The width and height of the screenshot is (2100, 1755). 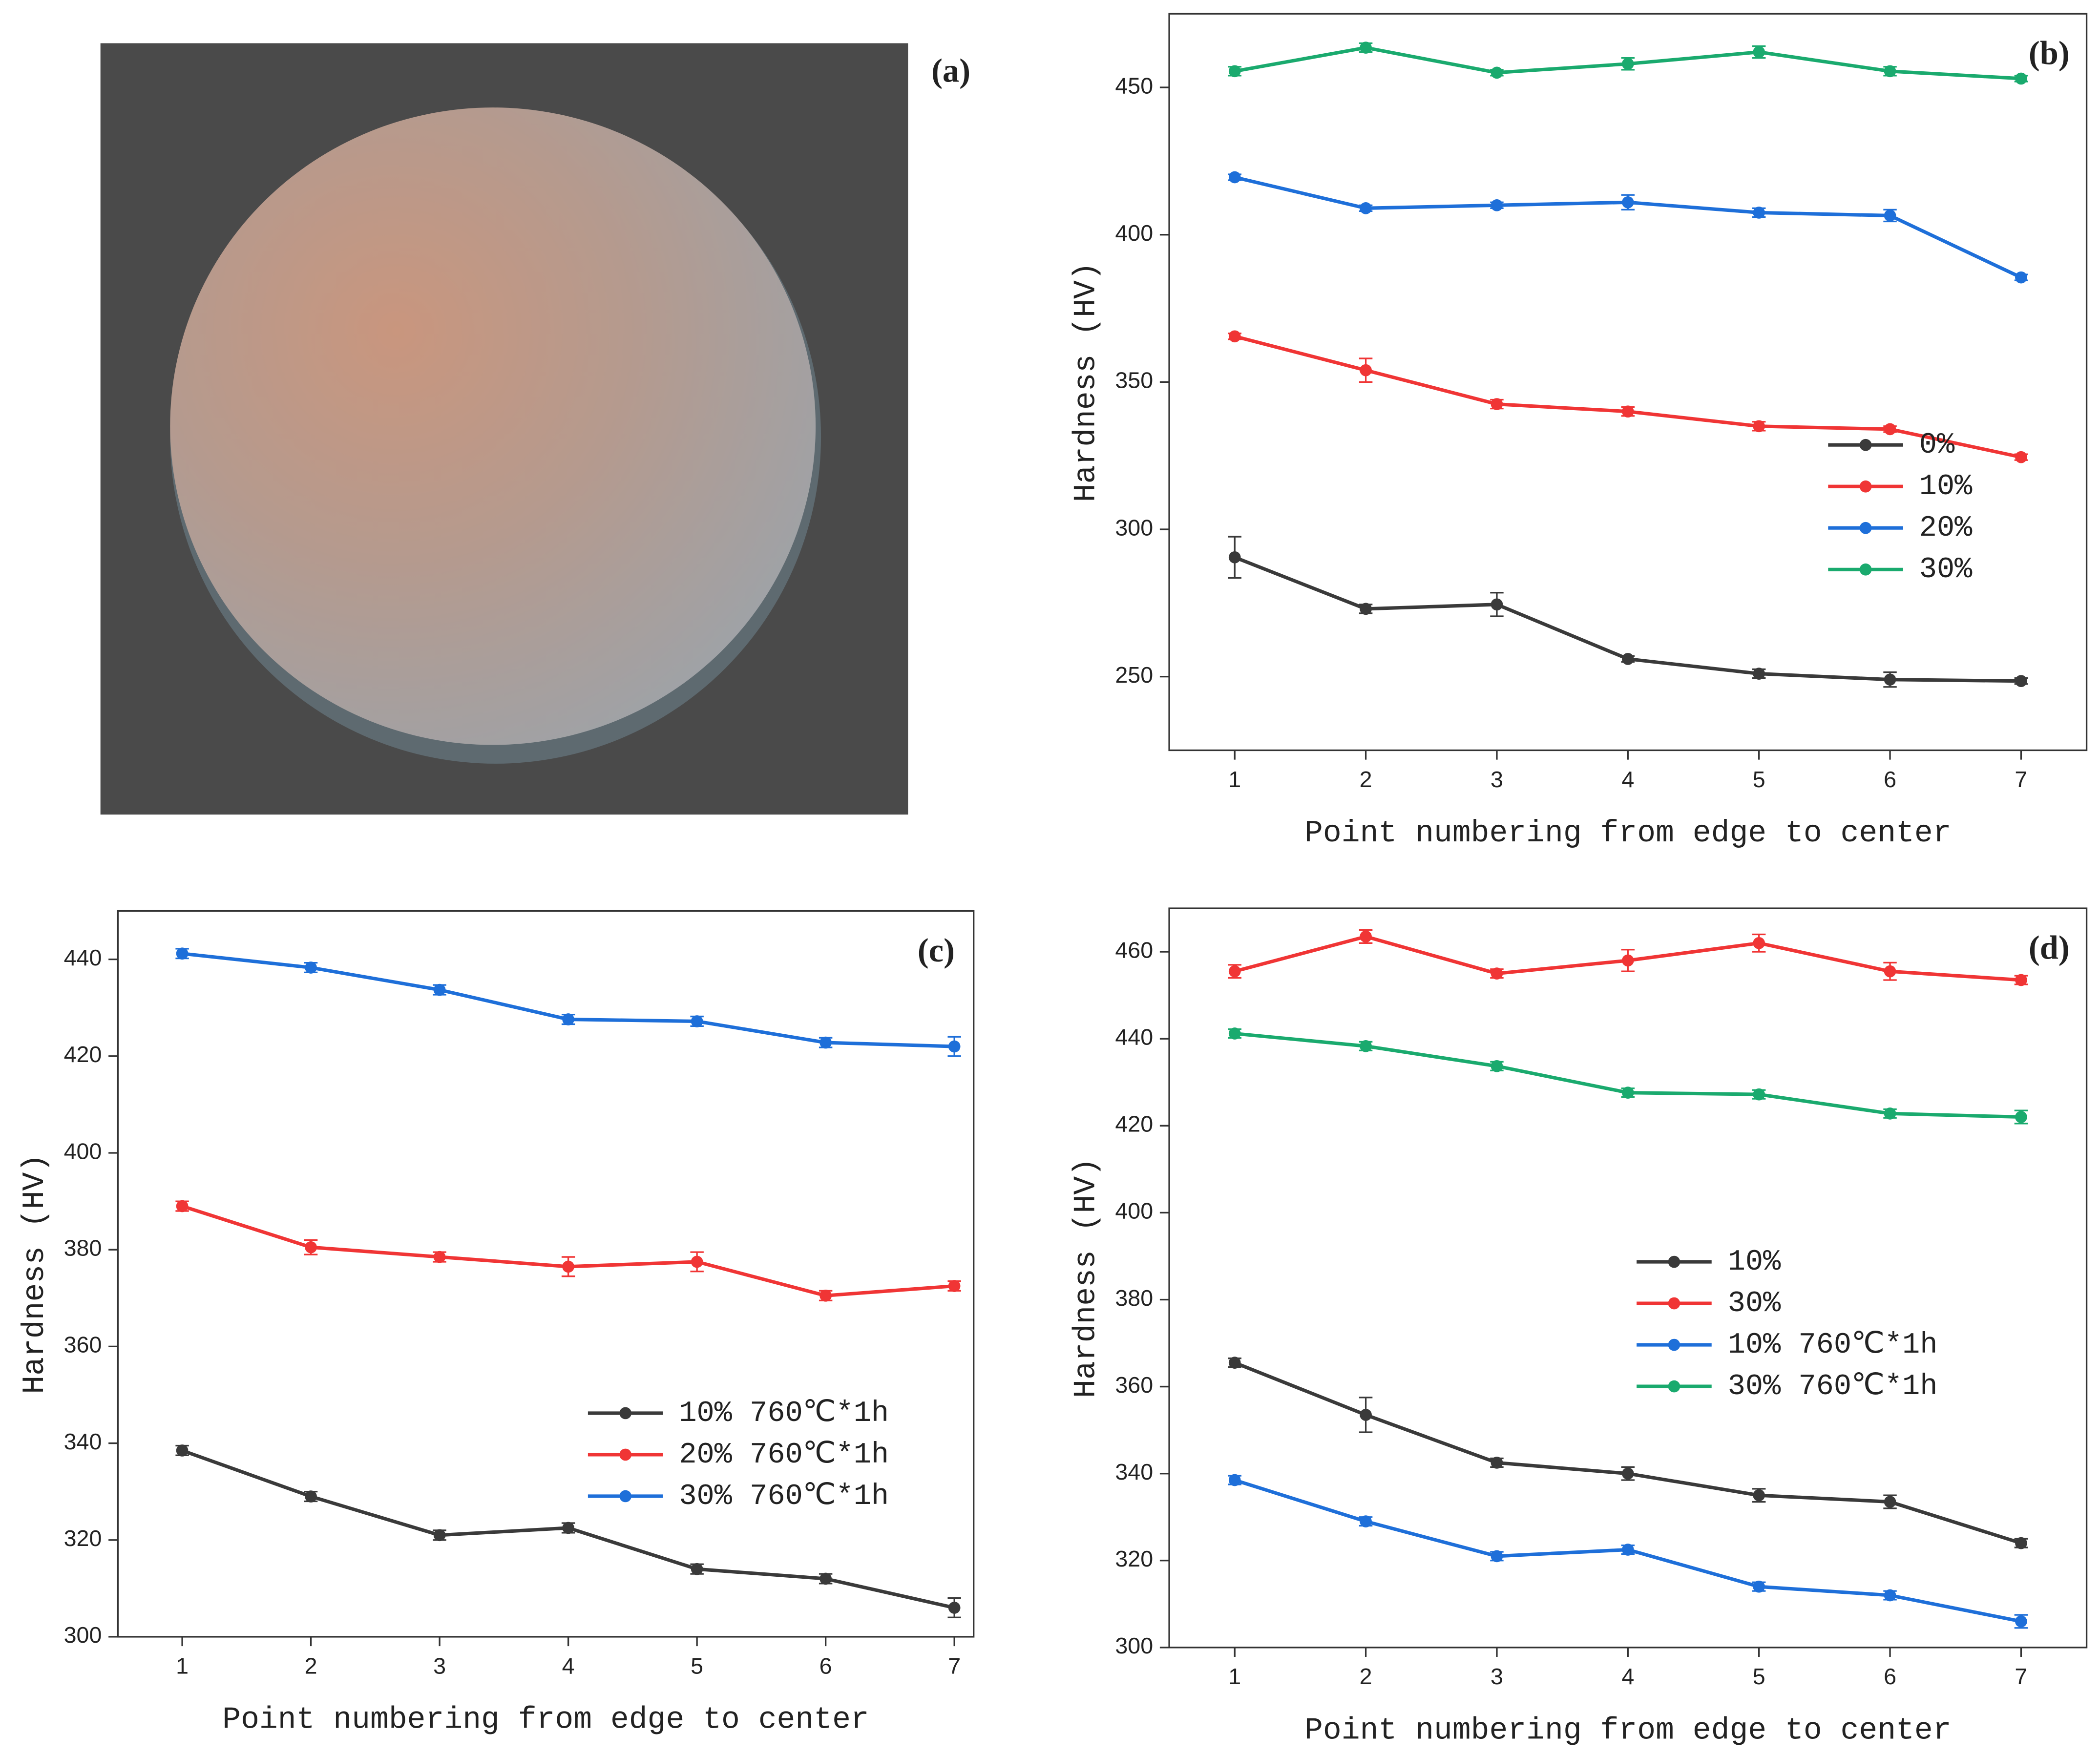 What do you see at coordinates (1134, 1471) in the screenshot?
I see `y-tick-label: 340` at bounding box center [1134, 1471].